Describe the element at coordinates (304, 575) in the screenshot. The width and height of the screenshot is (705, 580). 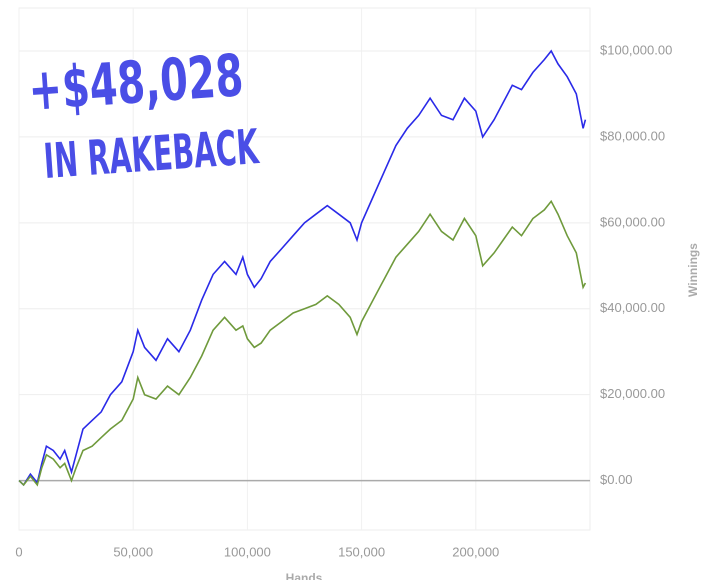
I see `x-axis-title: Hands` at that location.